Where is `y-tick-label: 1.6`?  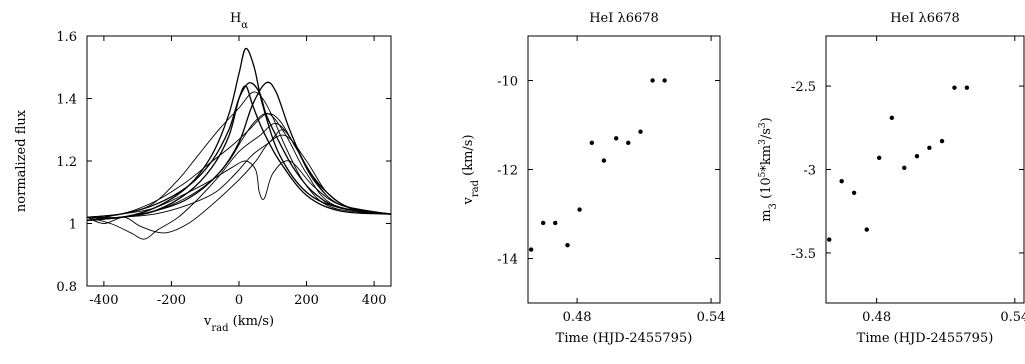
y-tick-label: 1.6 is located at coordinates (66, 37).